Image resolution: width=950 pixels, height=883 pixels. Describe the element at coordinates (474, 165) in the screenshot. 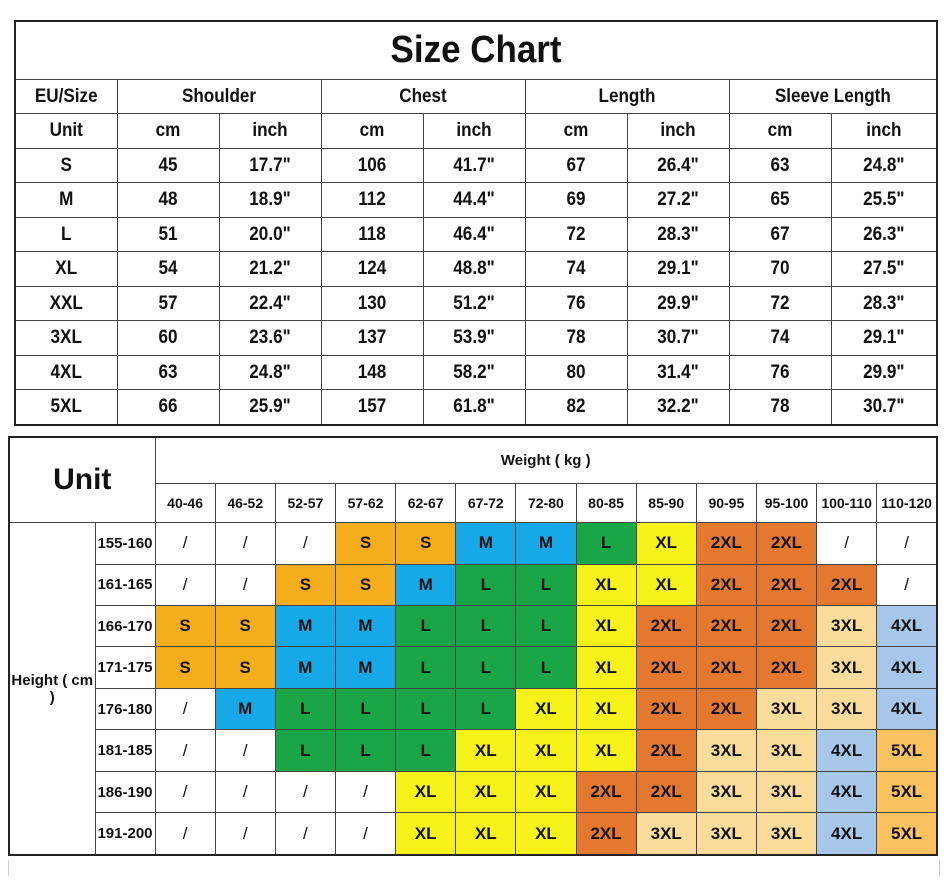

I see `measurement-cell: 41.7"` at that location.